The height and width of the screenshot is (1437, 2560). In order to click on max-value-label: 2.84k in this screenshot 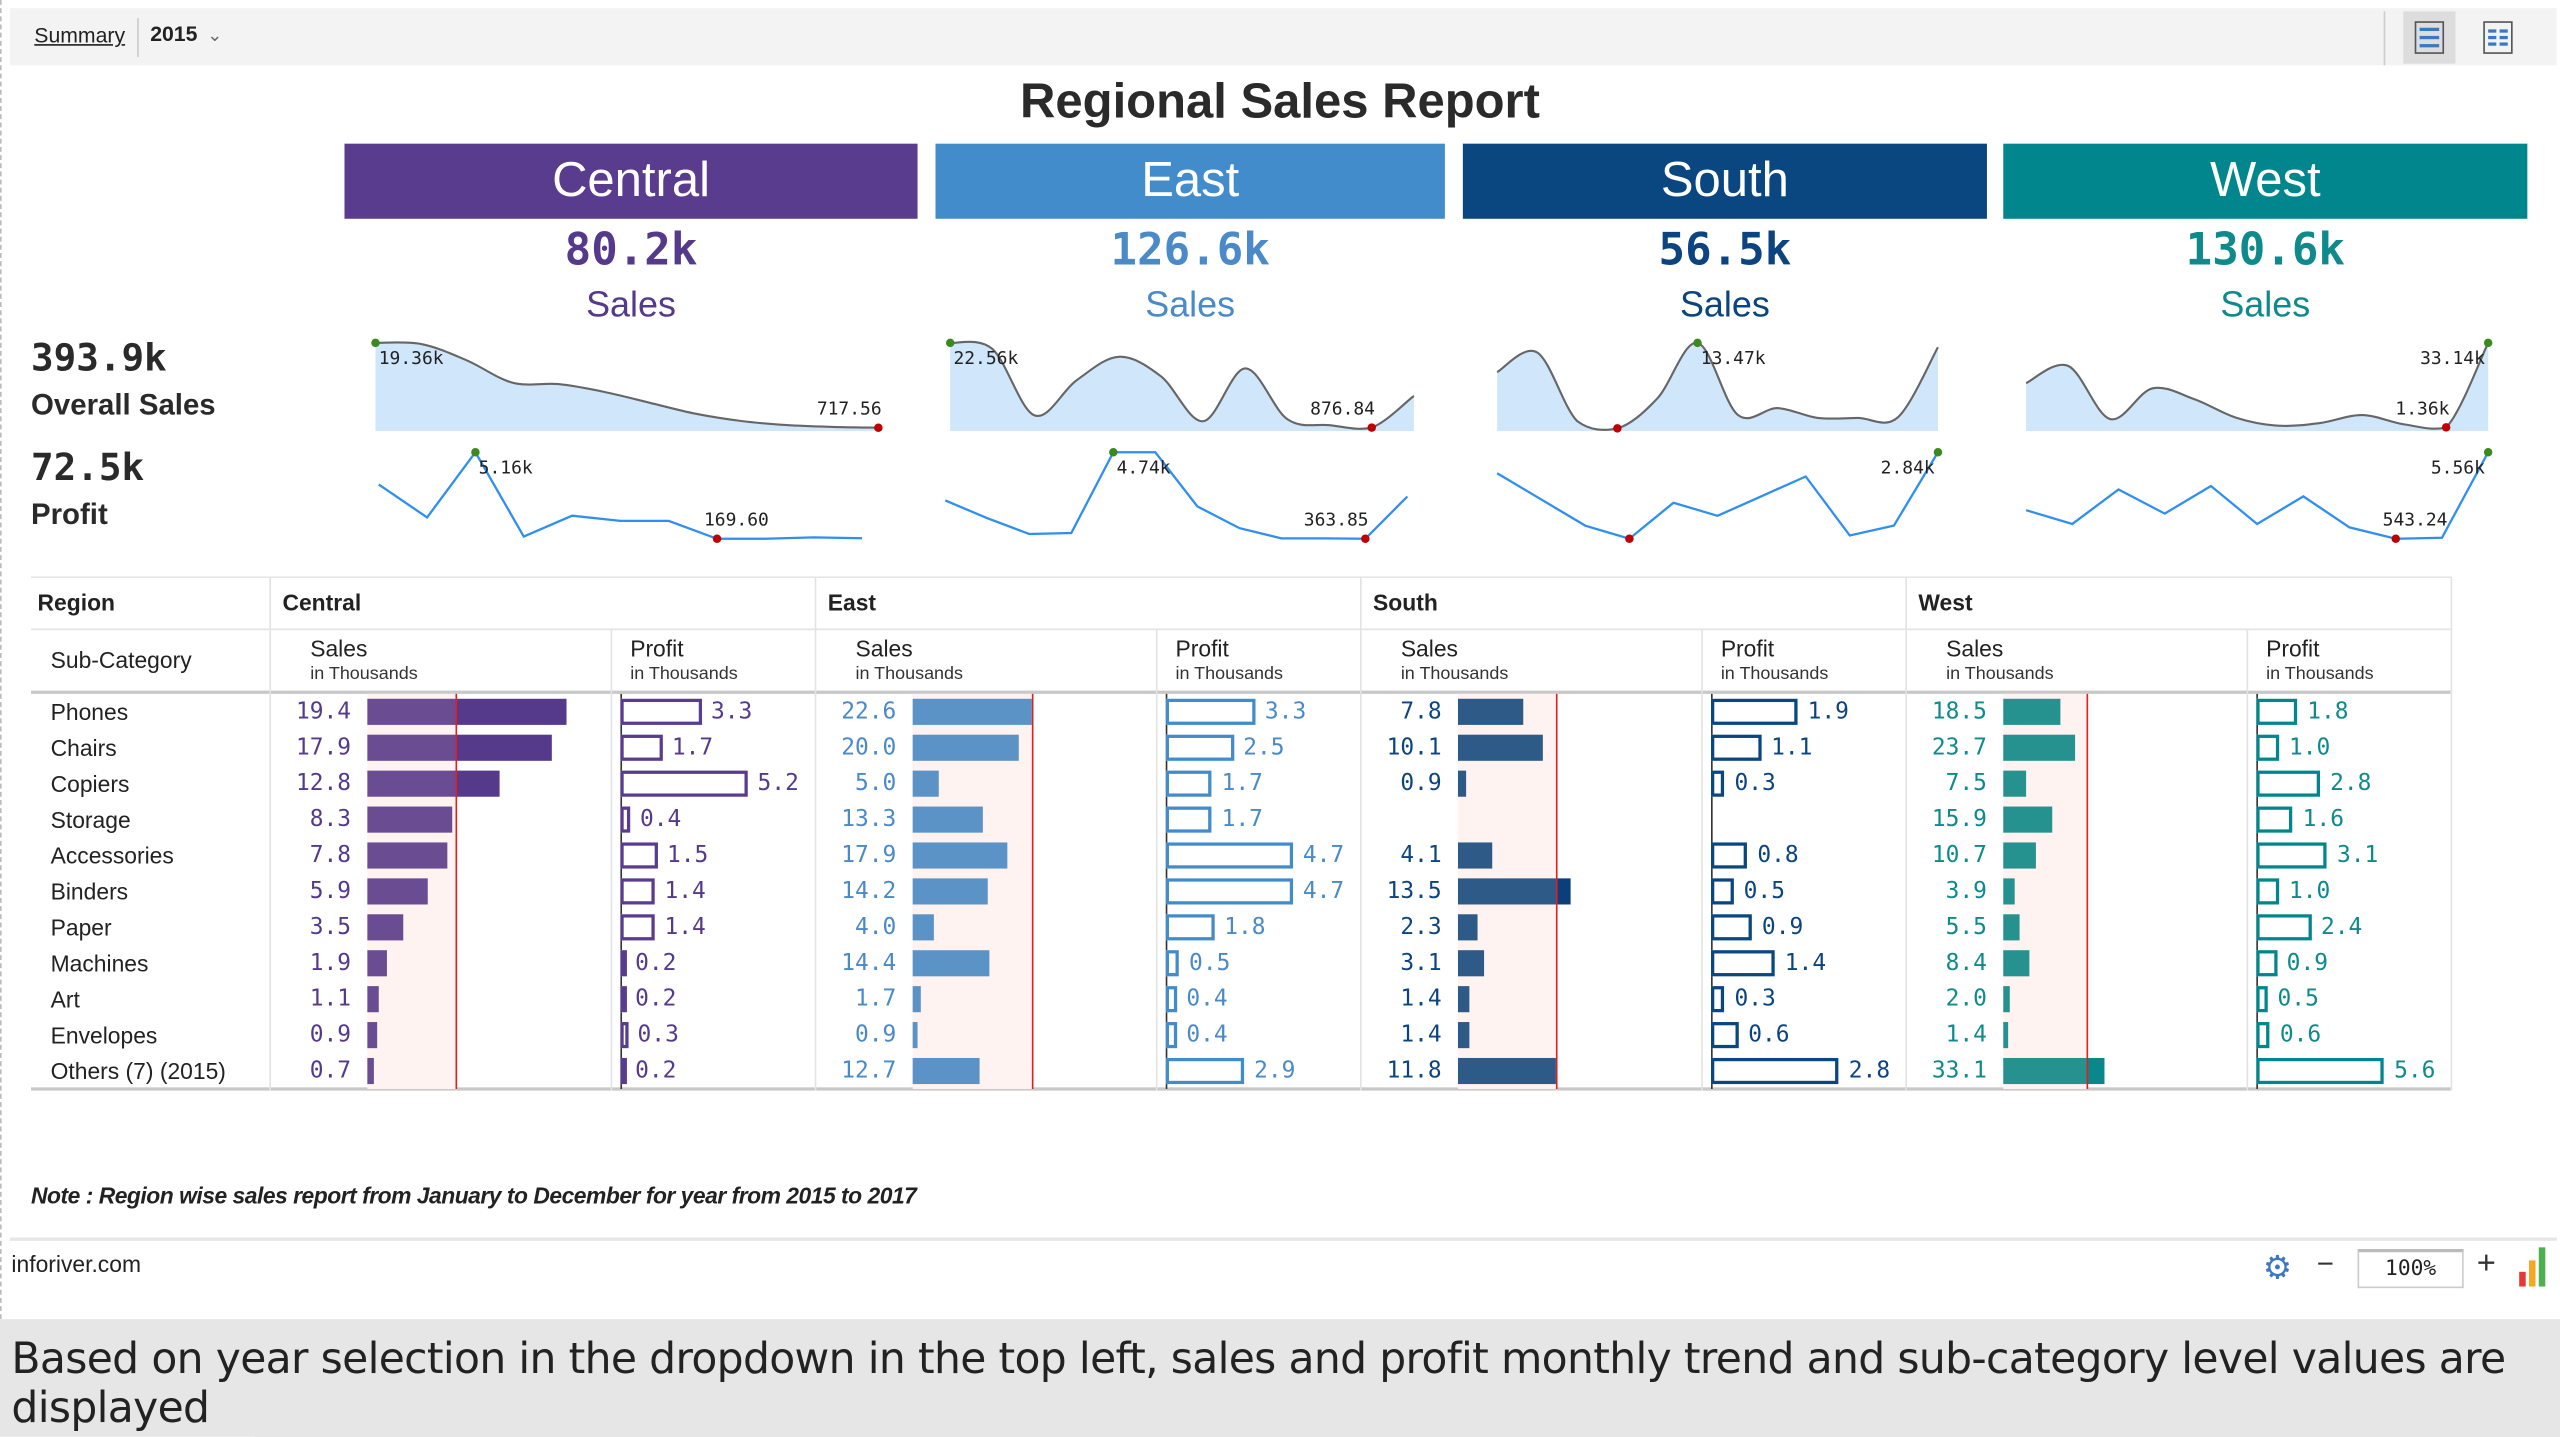, I will do `click(1908, 467)`.